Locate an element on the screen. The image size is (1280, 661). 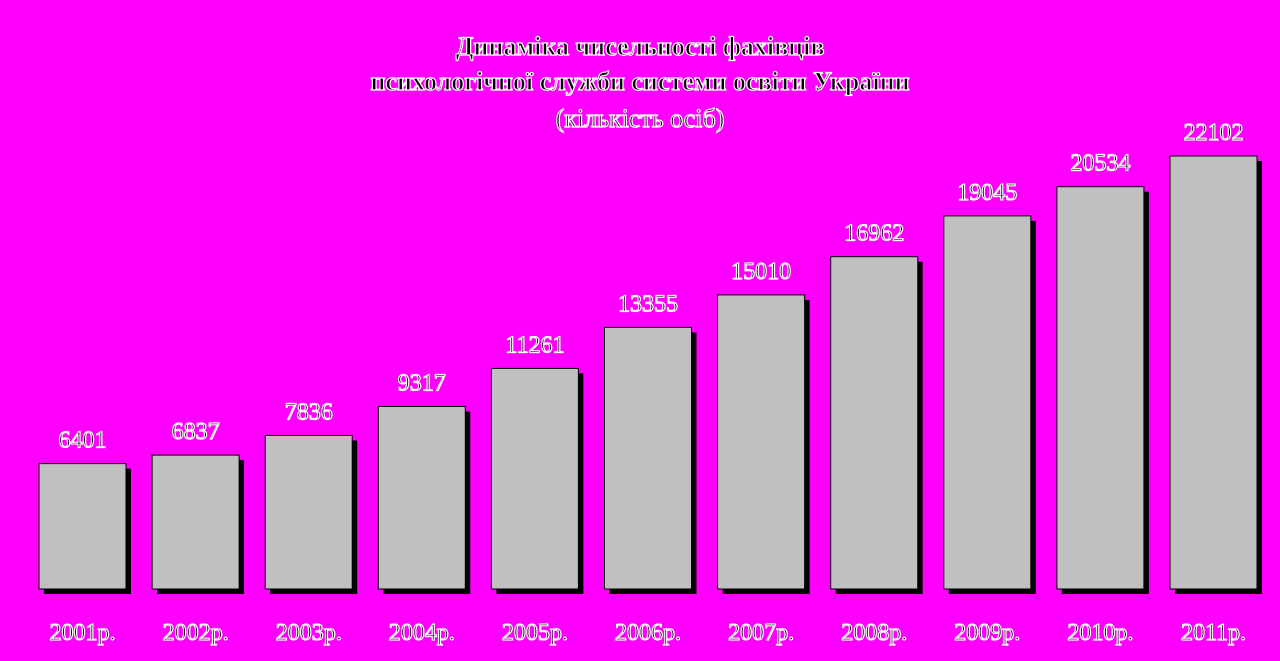
data-label: 16962 is located at coordinates (874, 234).